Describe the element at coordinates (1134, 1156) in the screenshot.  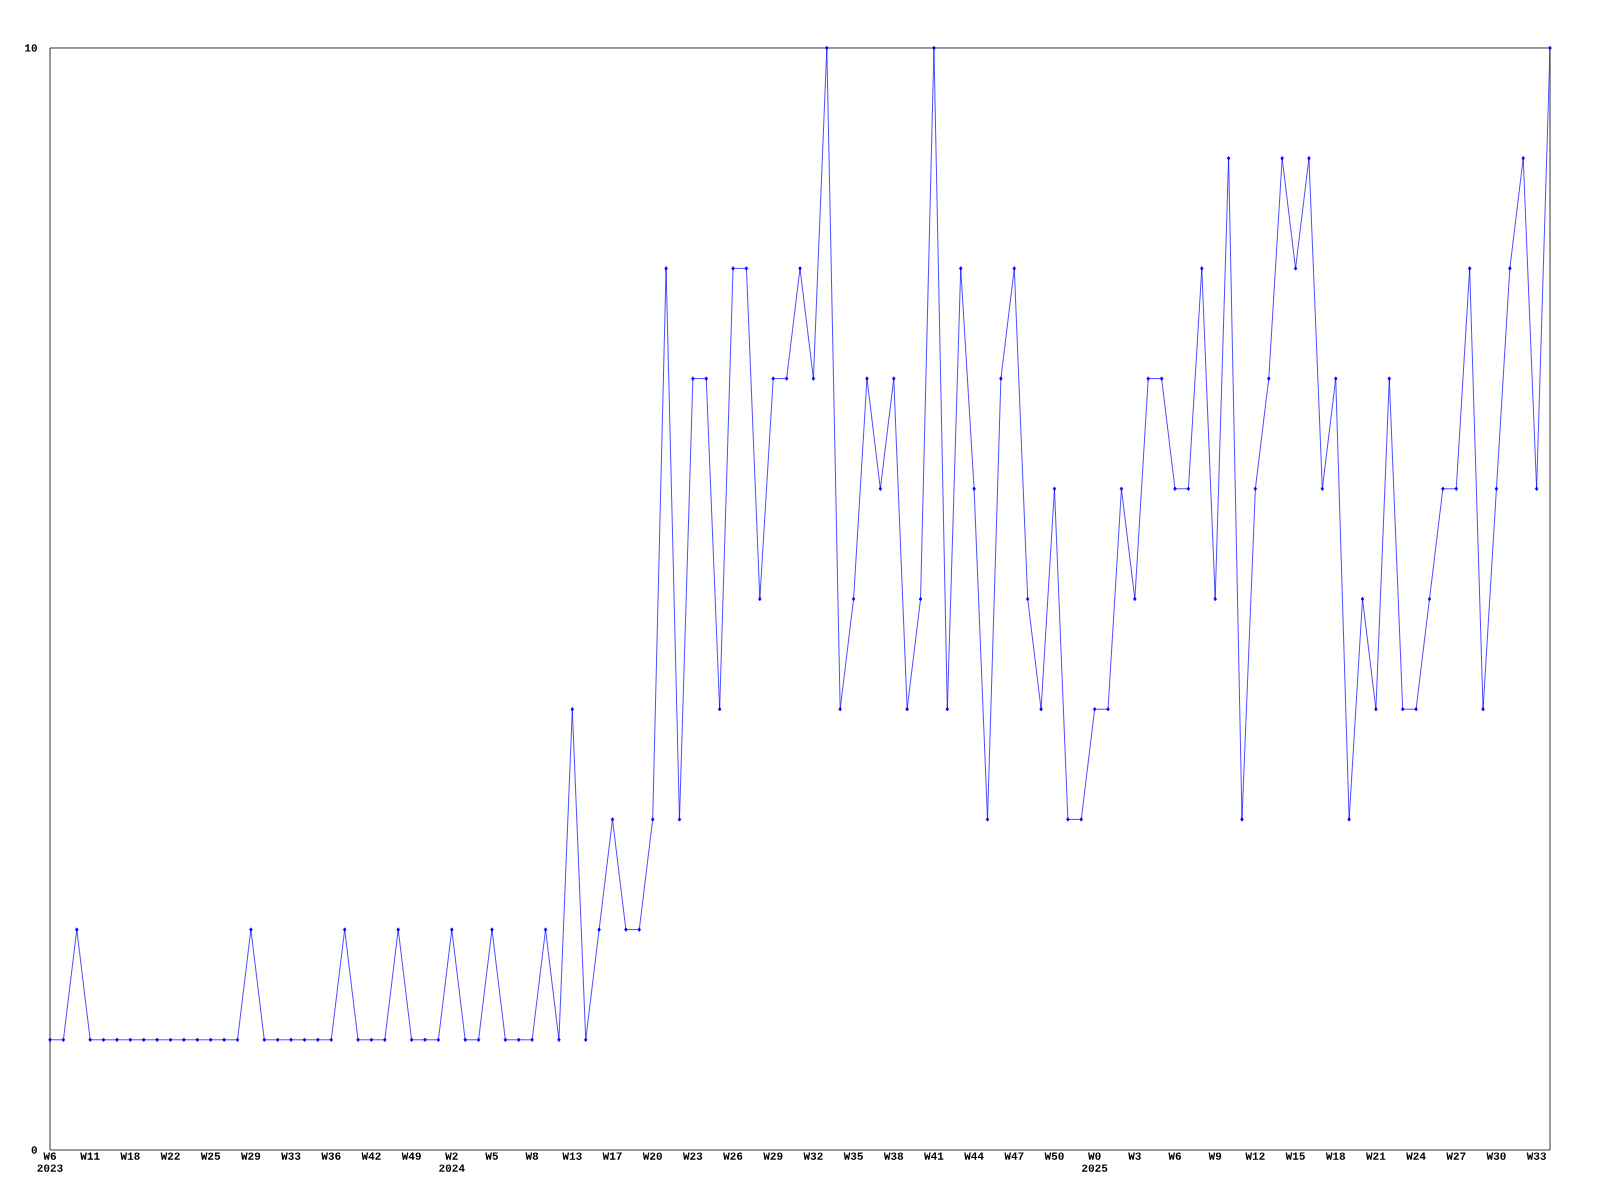
I see `x-tick-label: W3` at that location.